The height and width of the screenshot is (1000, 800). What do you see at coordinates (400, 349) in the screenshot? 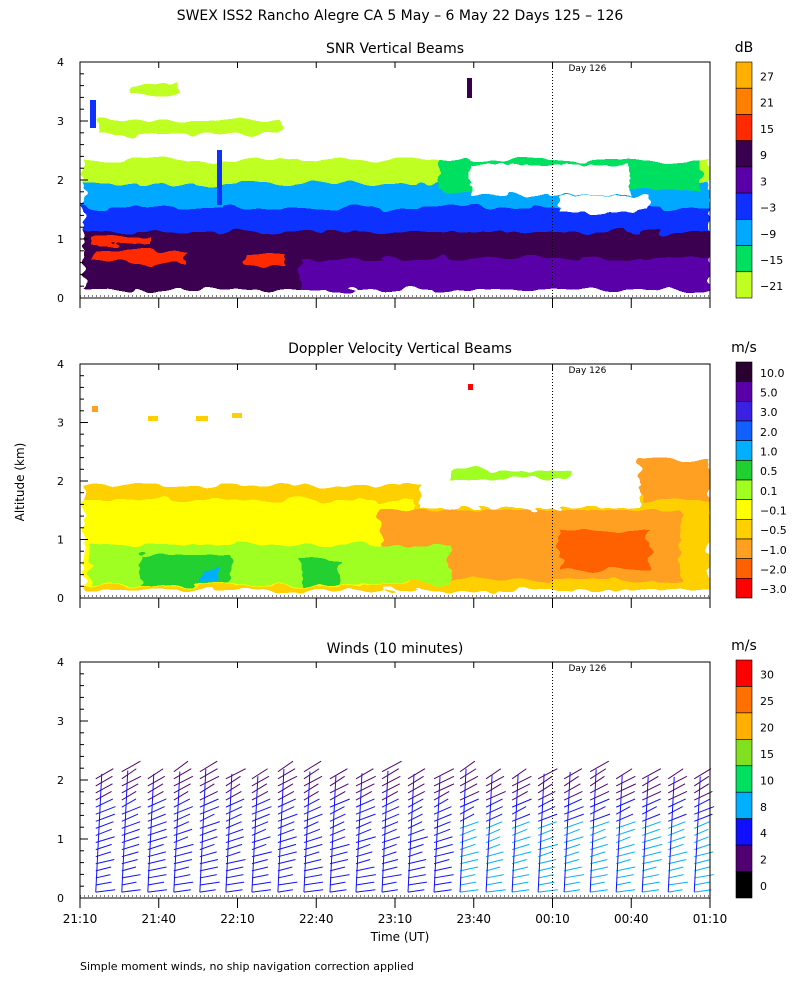
I see `doppler-panel-title: Doppler Velocity Vertical Beams` at bounding box center [400, 349].